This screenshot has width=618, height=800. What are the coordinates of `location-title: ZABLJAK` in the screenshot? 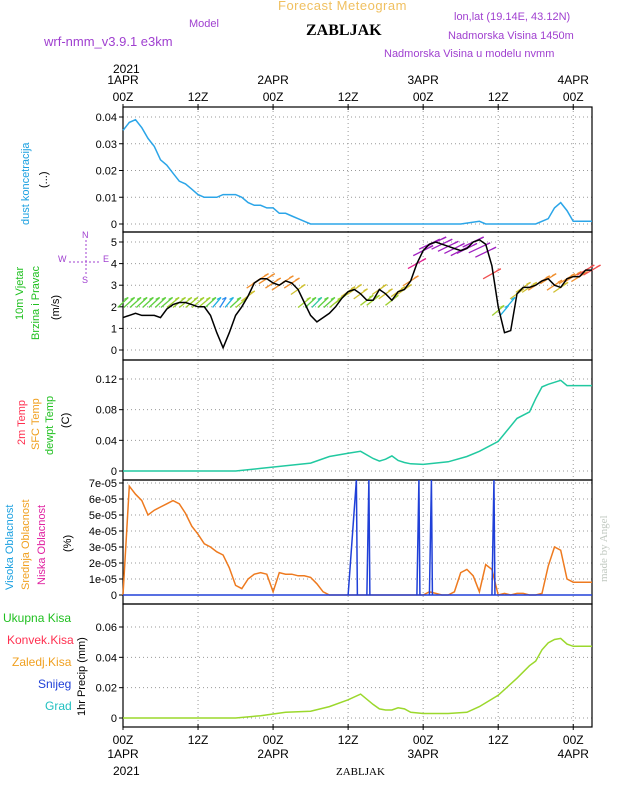 It's located at (344, 30).